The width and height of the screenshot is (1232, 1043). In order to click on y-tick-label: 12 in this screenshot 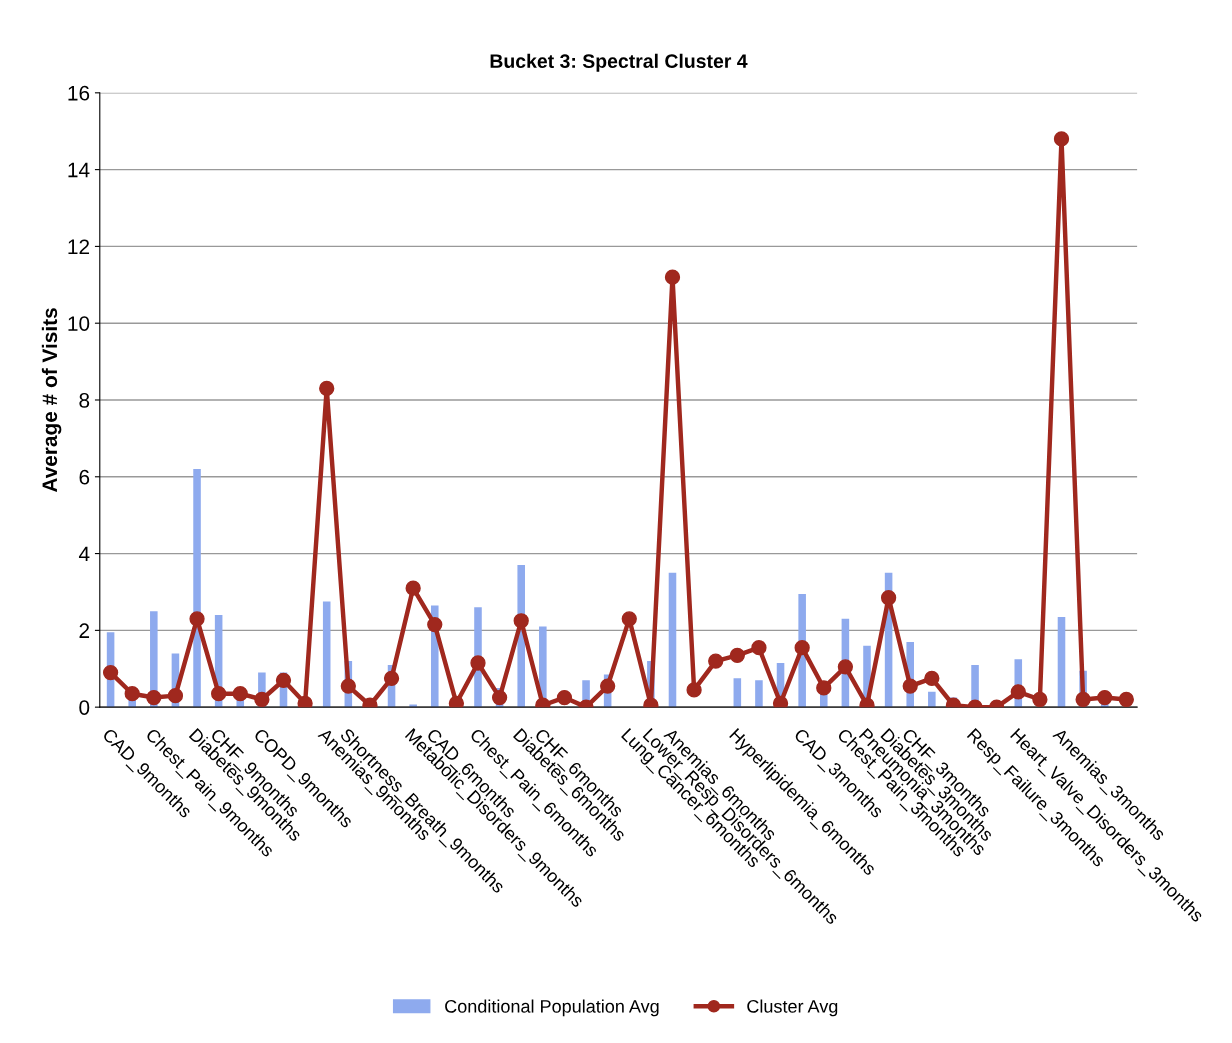, I will do `click(79, 246)`.